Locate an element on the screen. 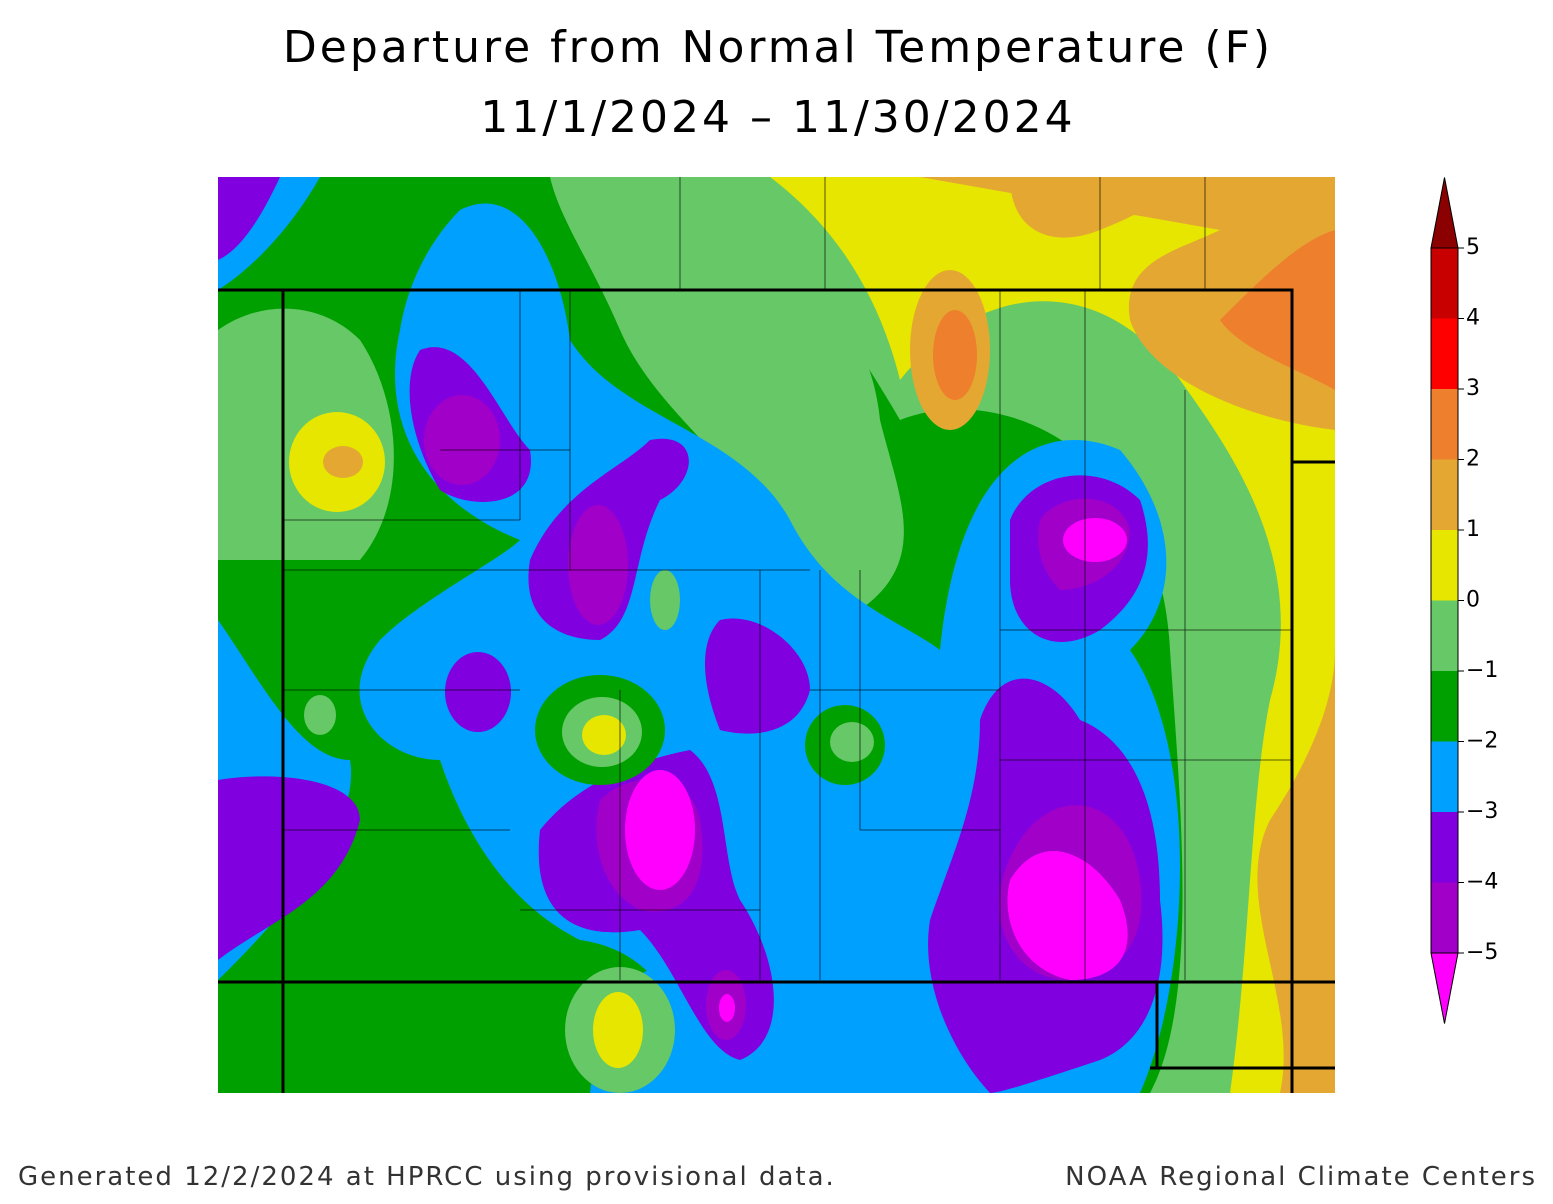  colorbar: 5 4 3 2 1 0 −1 −2 −3 −4 −5 is located at coordinates (1464, 600).